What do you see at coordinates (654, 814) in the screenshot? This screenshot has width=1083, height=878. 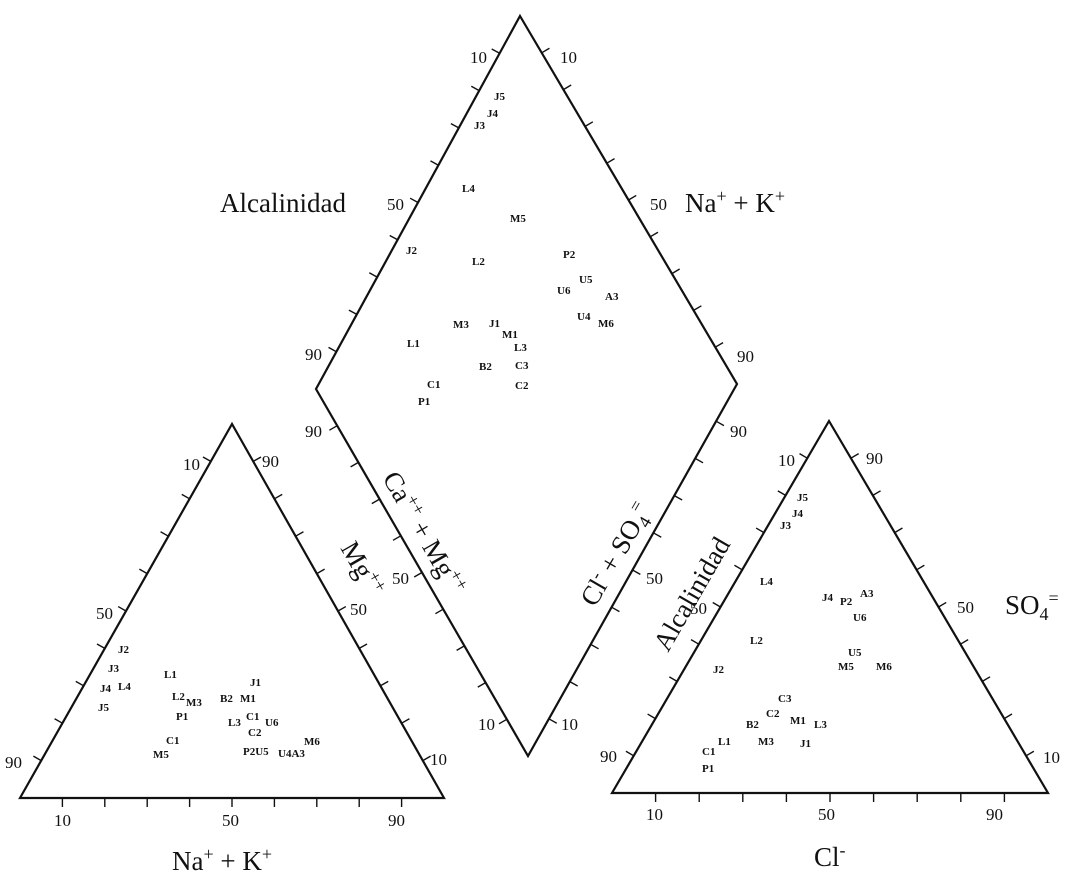 I see `anion-tick-bottom-10: 10` at bounding box center [654, 814].